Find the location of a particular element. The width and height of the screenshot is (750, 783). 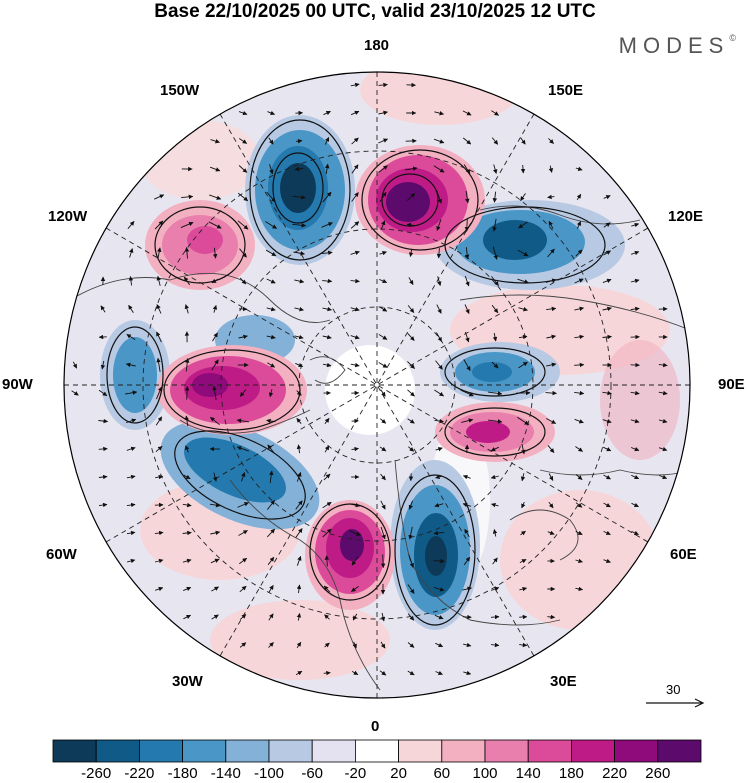

colorbar-tick-label: 20 is located at coordinates (398, 773).